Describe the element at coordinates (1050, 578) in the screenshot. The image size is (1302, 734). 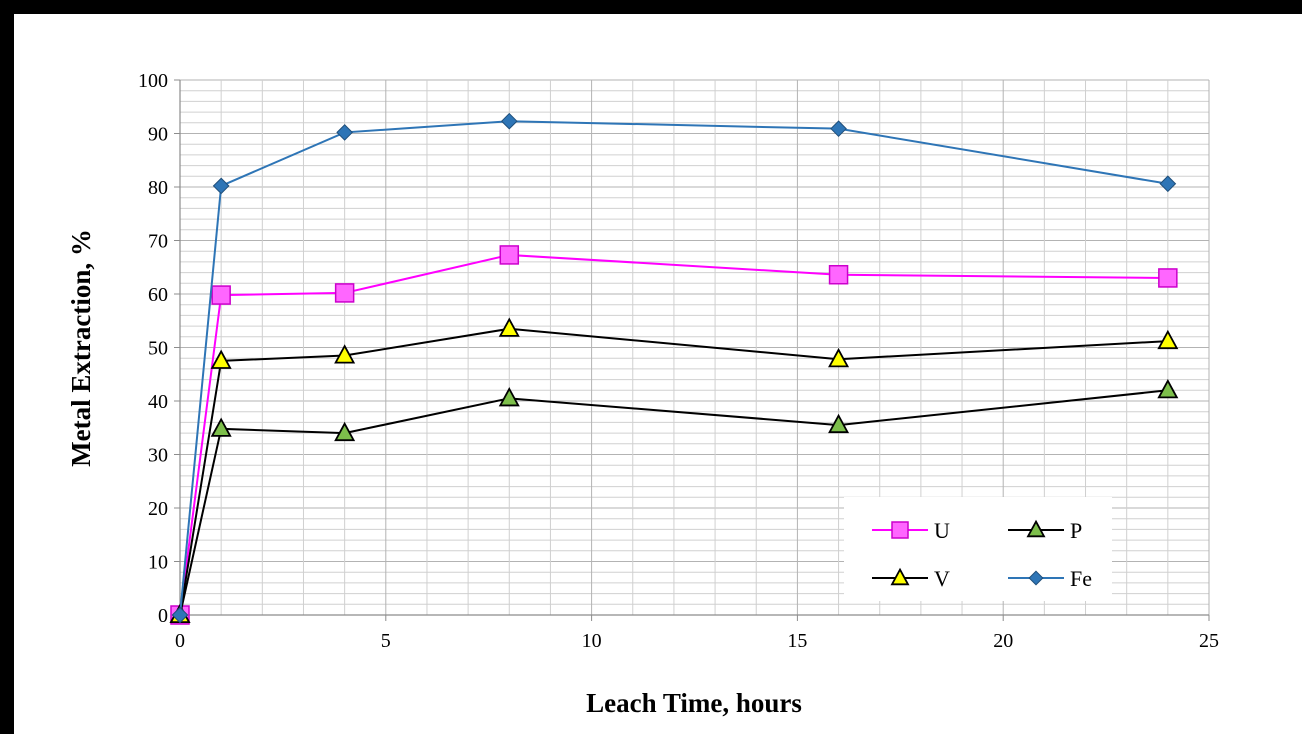
I see `legend-item-fe: Fe` at that location.